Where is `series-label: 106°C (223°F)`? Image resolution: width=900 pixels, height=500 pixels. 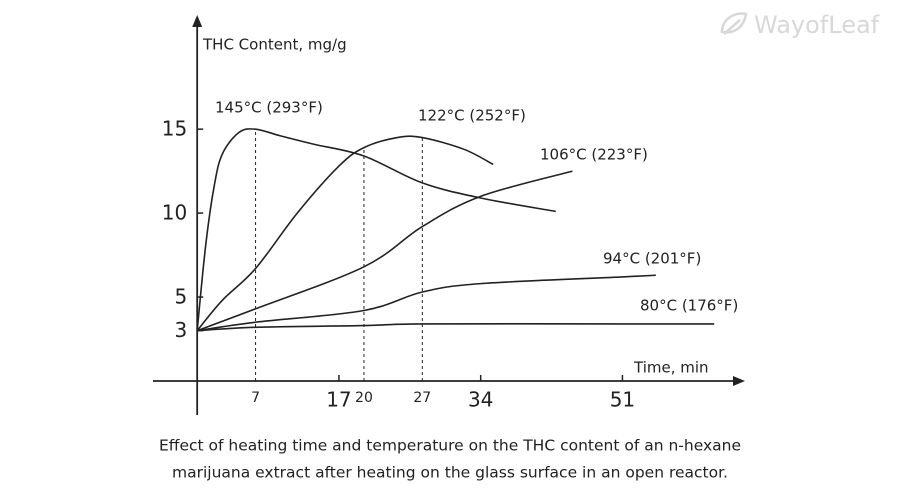 series-label: 106°C (223°F) is located at coordinates (594, 155).